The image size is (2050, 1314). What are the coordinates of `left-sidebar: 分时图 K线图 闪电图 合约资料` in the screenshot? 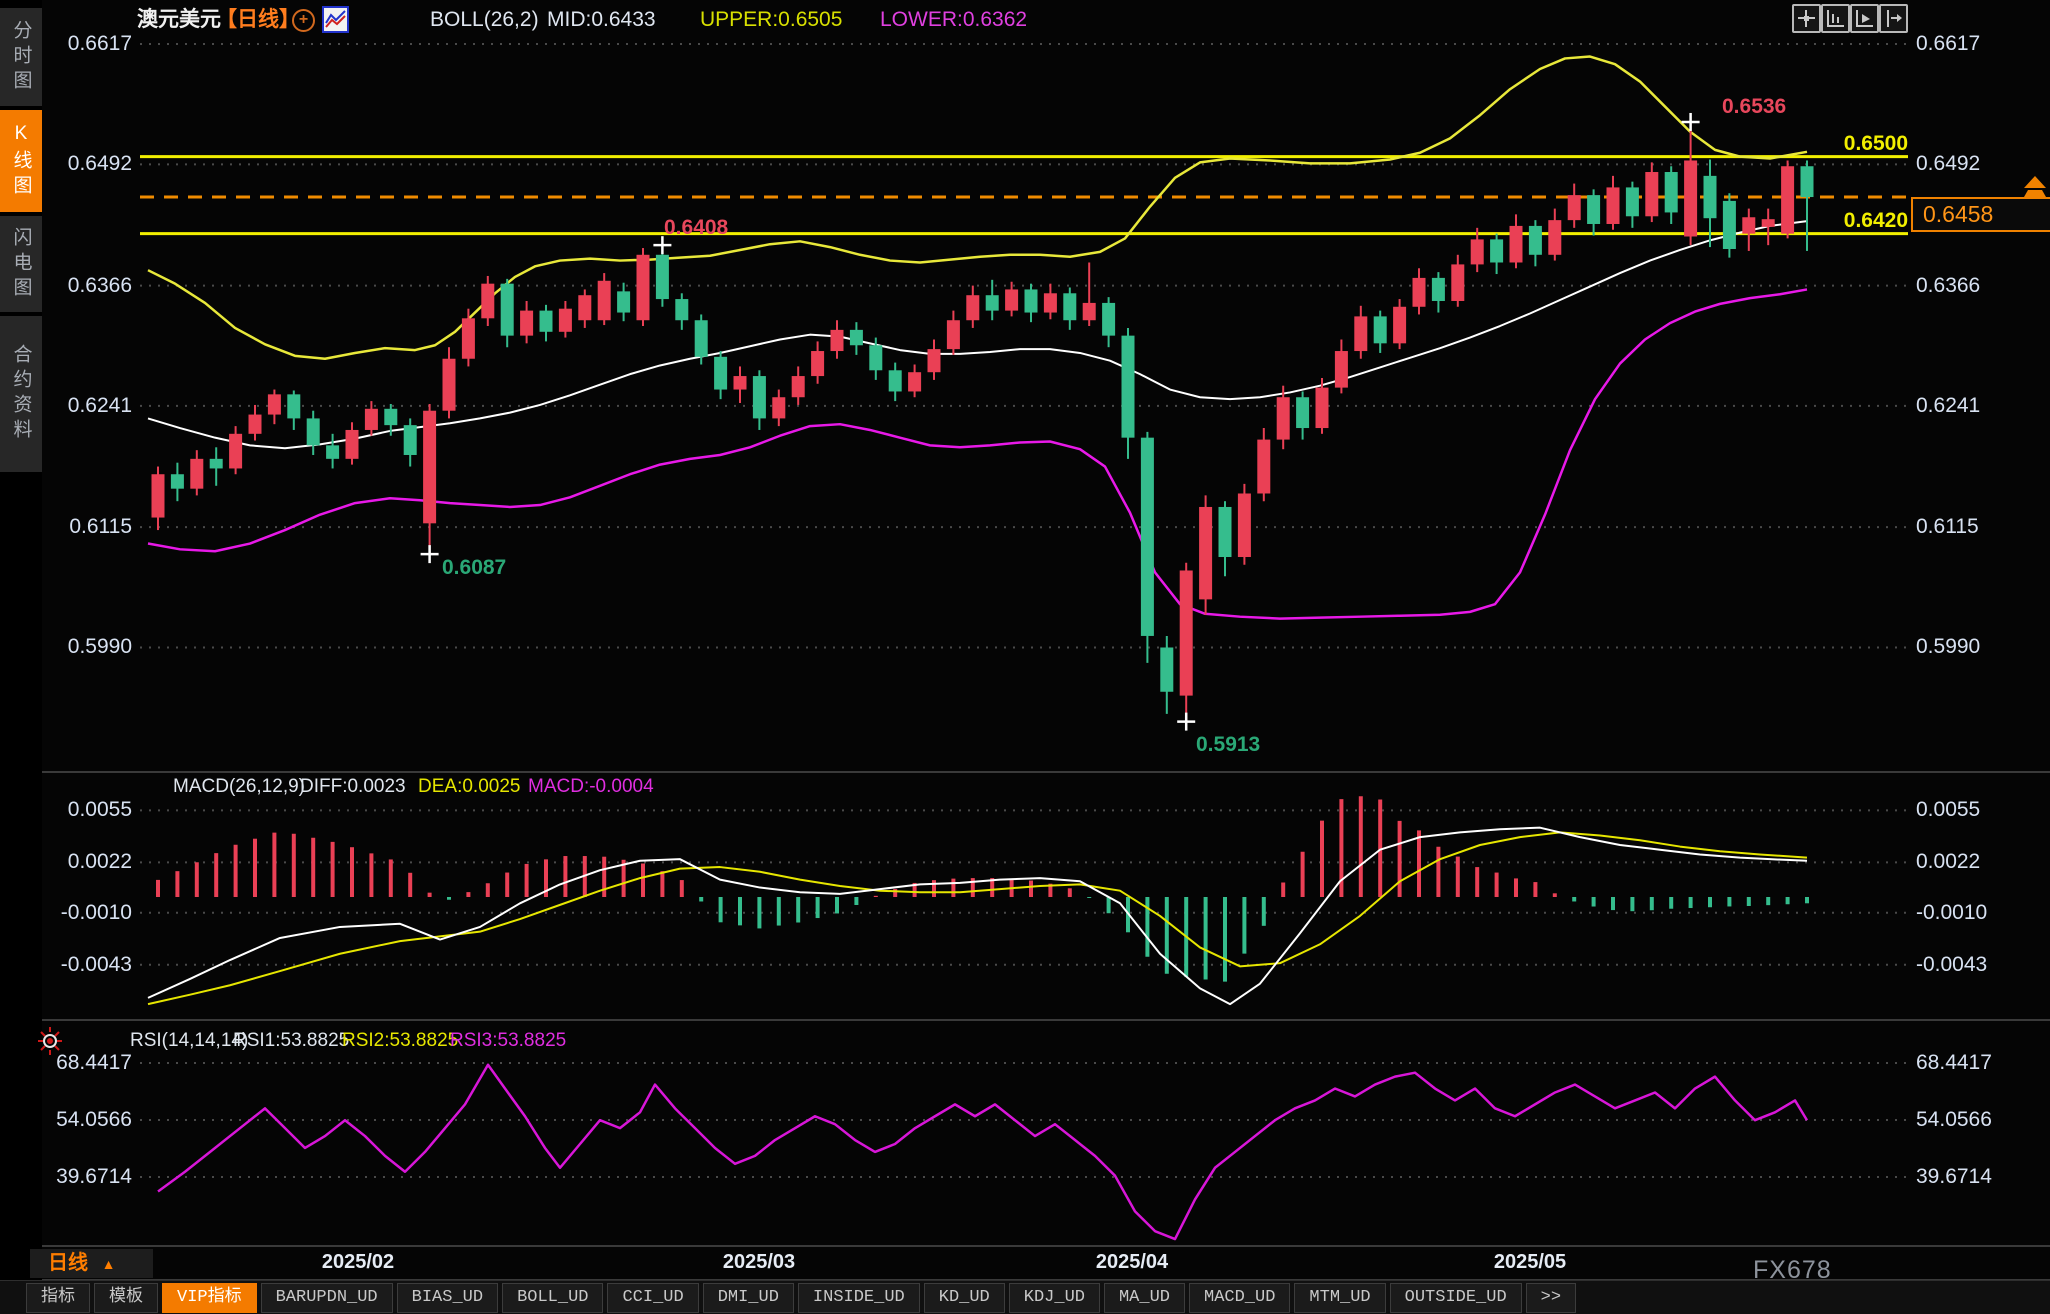 It's located at (21, 657).